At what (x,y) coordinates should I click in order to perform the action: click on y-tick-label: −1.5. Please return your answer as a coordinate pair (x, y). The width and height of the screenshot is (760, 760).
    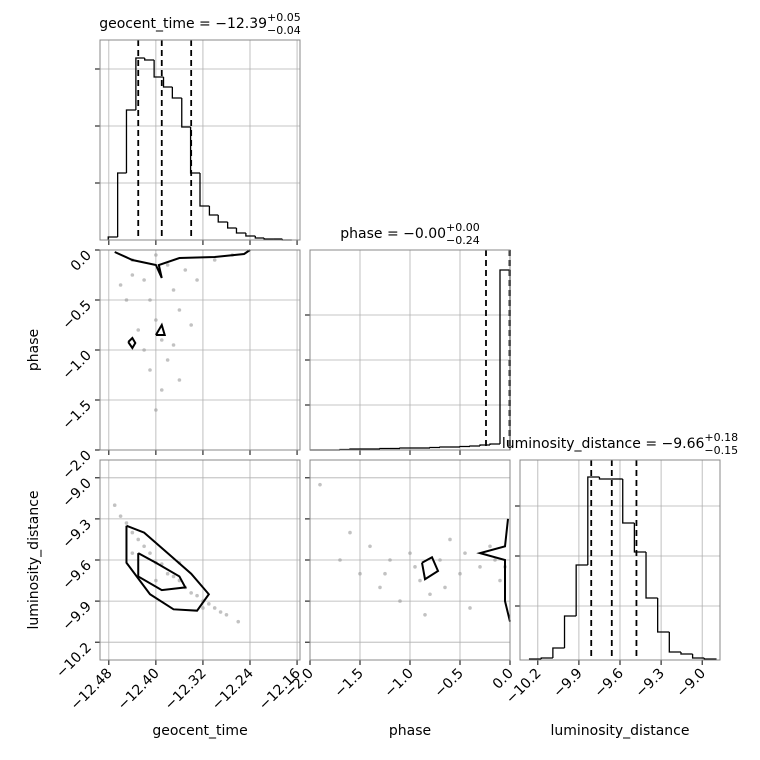
    Looking at the image, I should click on (76, 415).